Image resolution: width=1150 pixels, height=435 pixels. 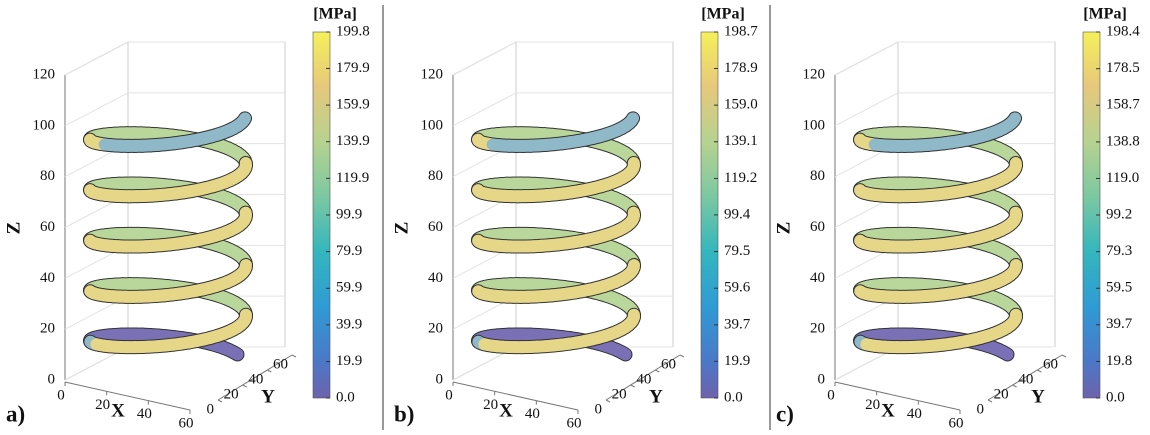 What do you see at coordinates (785, 413) in the screenshot?
I see `panel-label: c)` at bounding box center [785, 413].